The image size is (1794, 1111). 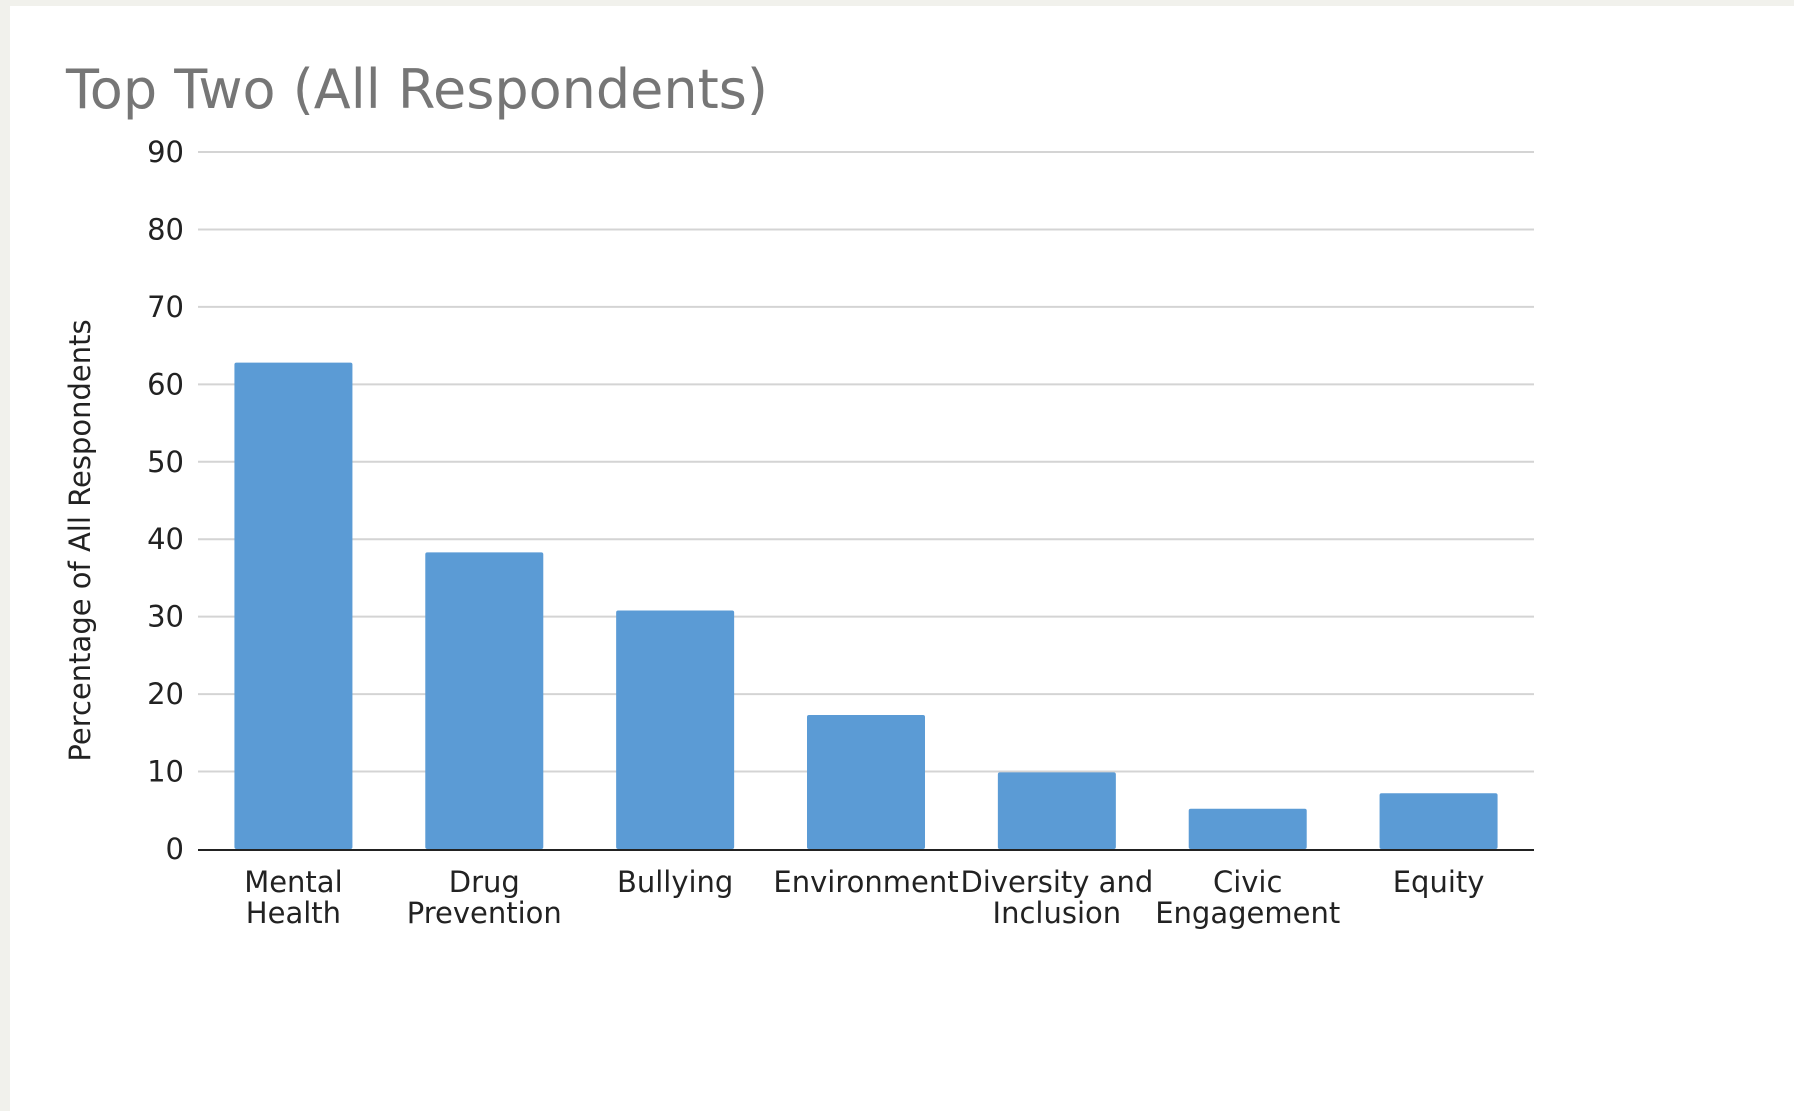 I want to click on y-tick-label: 0, so click(x=175, y=849).